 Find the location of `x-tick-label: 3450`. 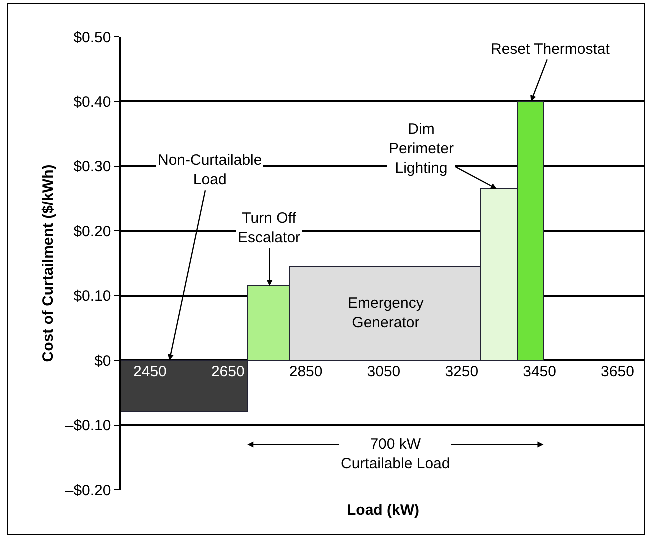

x-tick-label: 3450 is located at coordinates (539, 372).